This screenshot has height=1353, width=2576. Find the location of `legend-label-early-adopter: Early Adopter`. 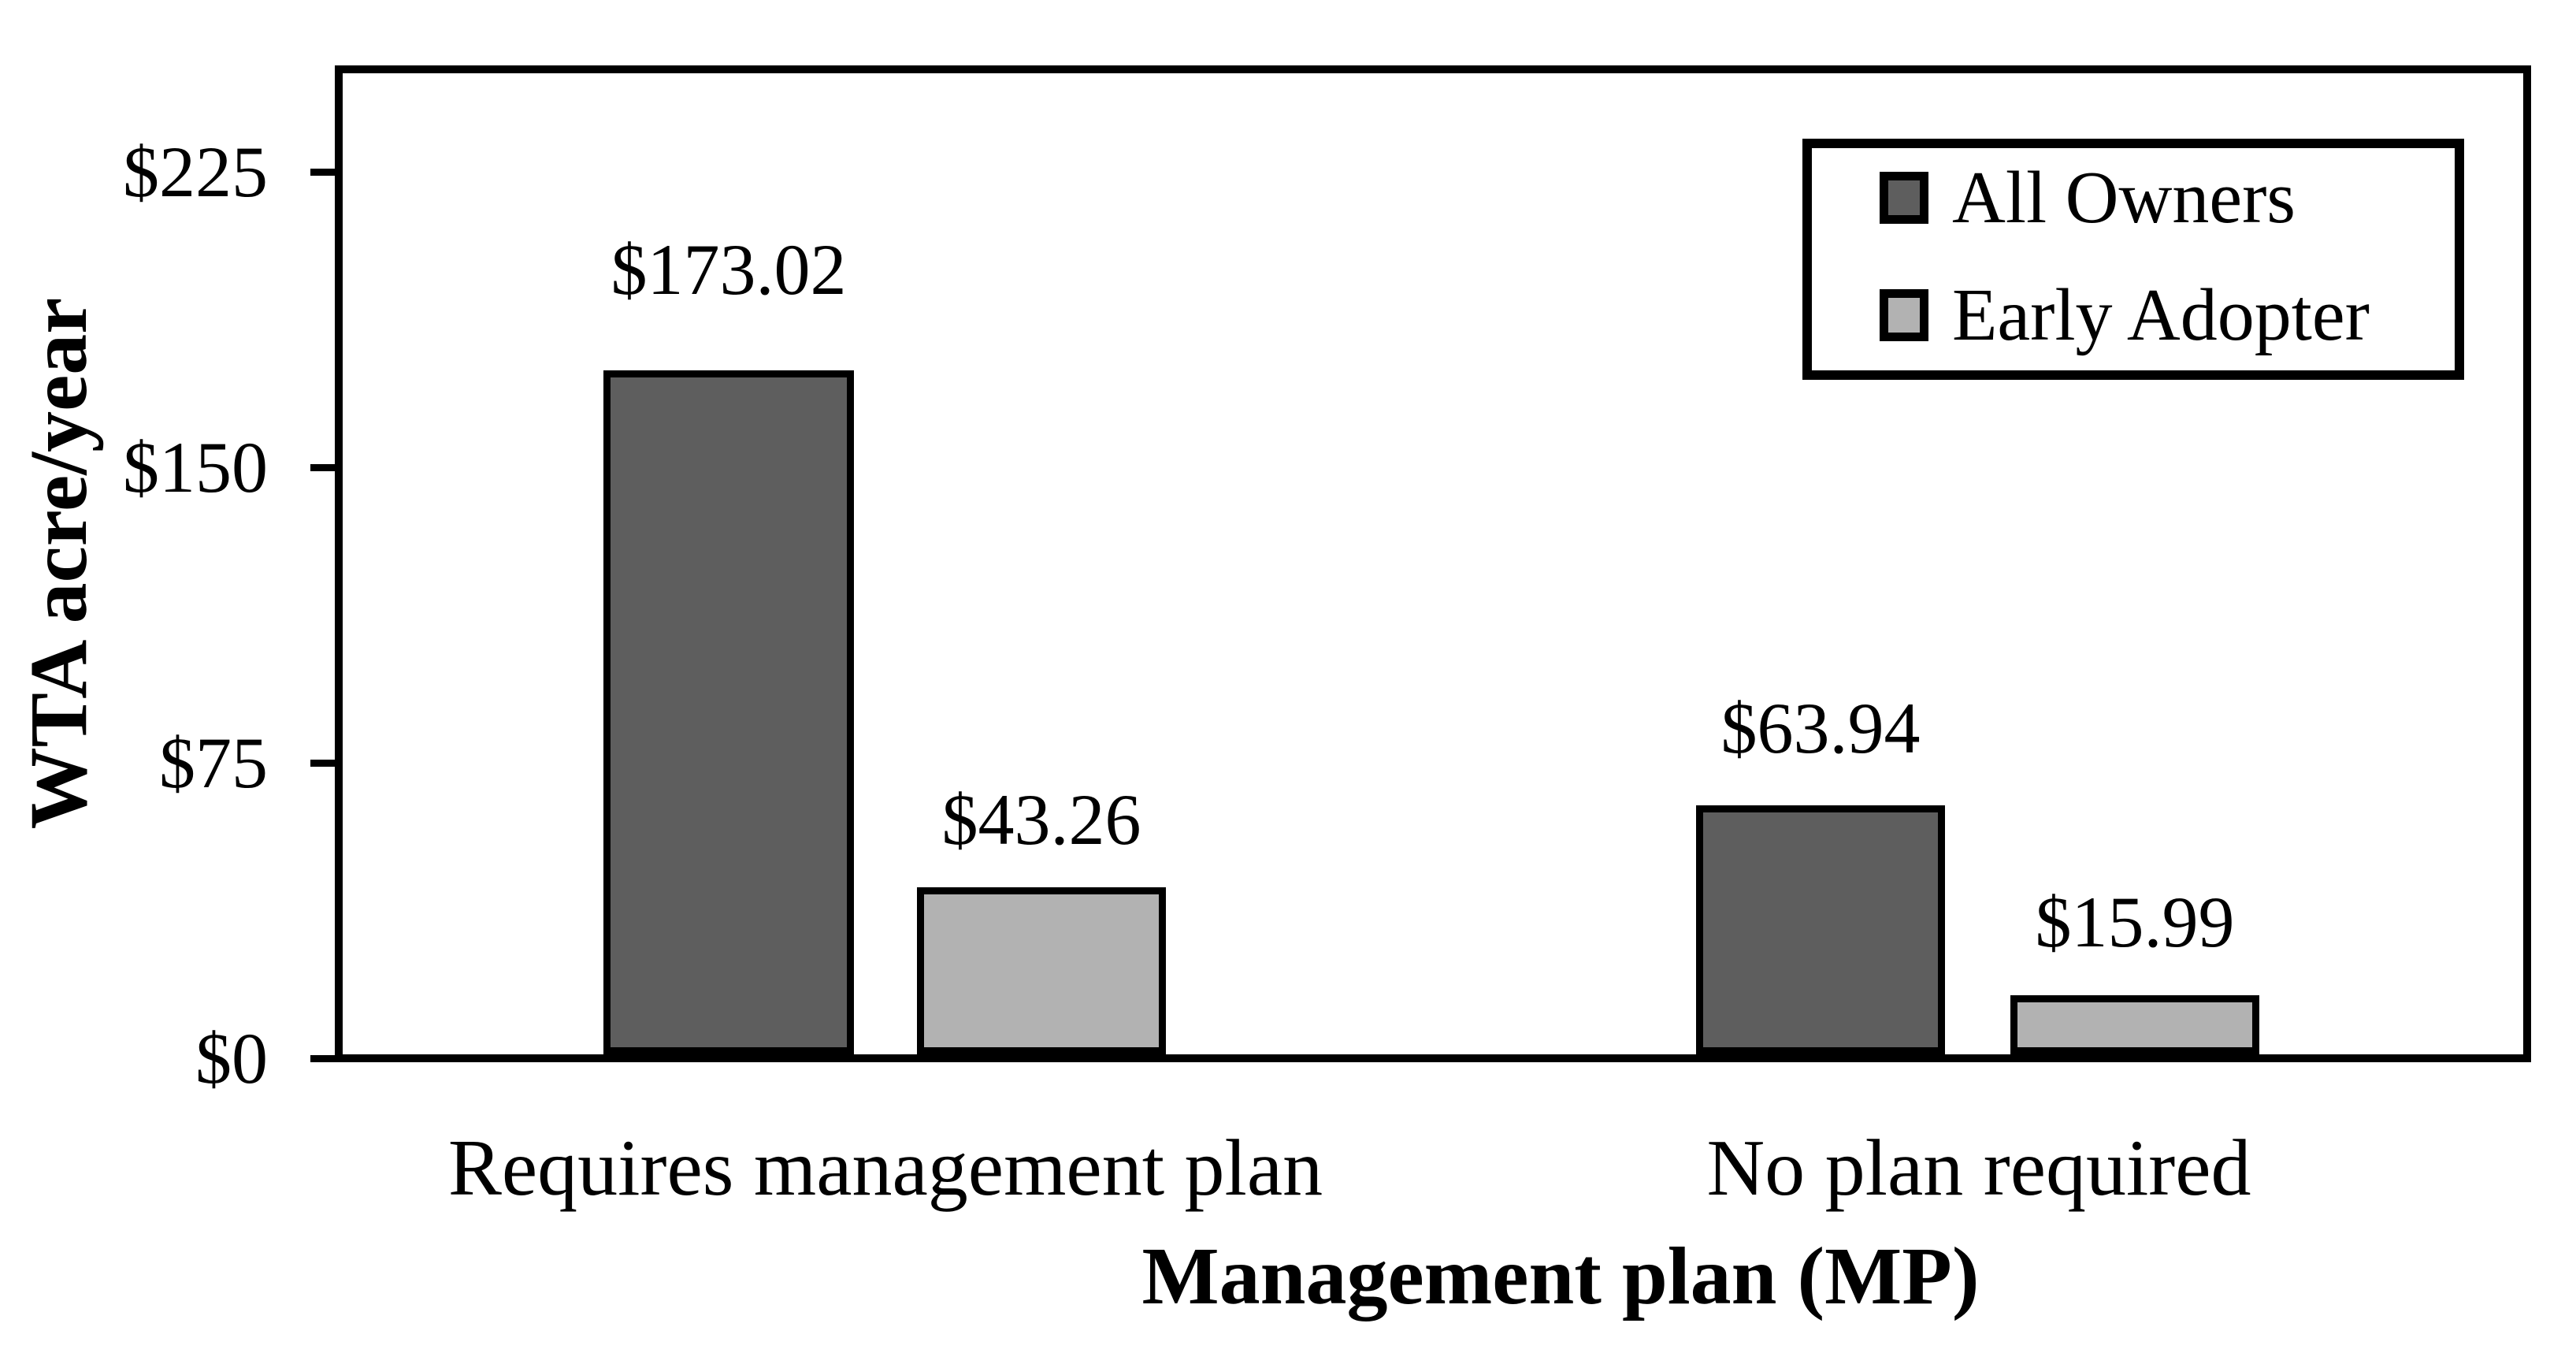

legend-label-early-adopter: Early Adopter is located at coordinates (2161, 315).